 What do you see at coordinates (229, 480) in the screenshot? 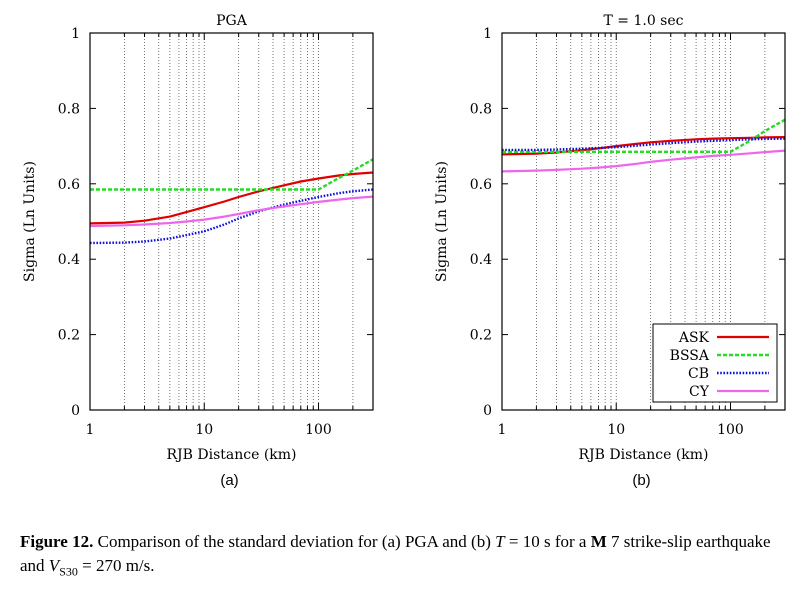
I see `panel-label: (a)` at bounding box center [229, 480].